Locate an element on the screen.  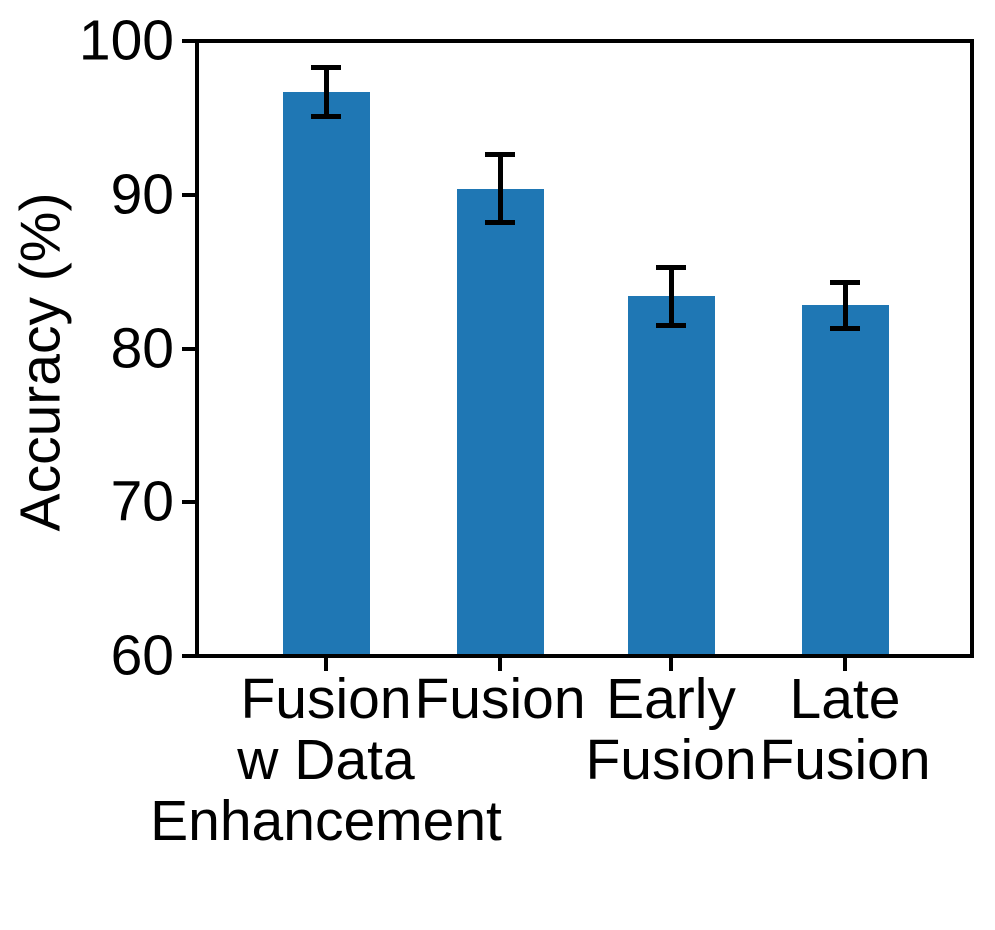
x-tick-label: Early Fusion is located at coordinates (671, 729).